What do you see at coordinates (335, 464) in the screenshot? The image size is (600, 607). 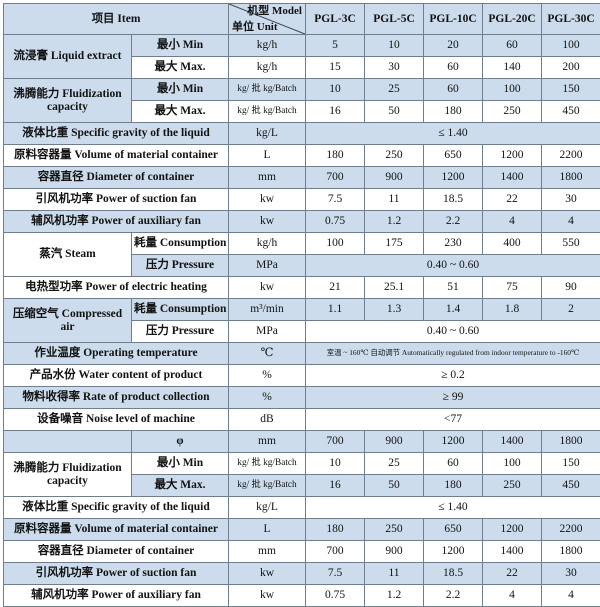 I see `row-value-pgl-3c: 10` at bounding box center [335, 464].